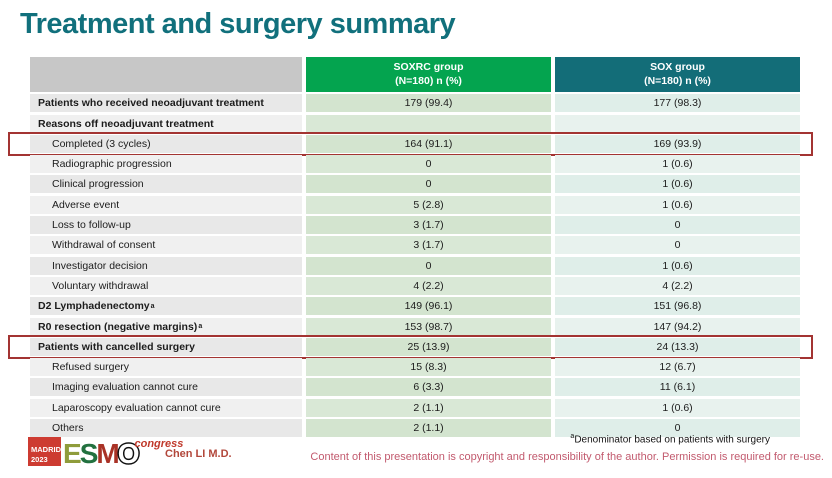  I want to click on row-label: Completed (3 cycles), so click(166, 143).